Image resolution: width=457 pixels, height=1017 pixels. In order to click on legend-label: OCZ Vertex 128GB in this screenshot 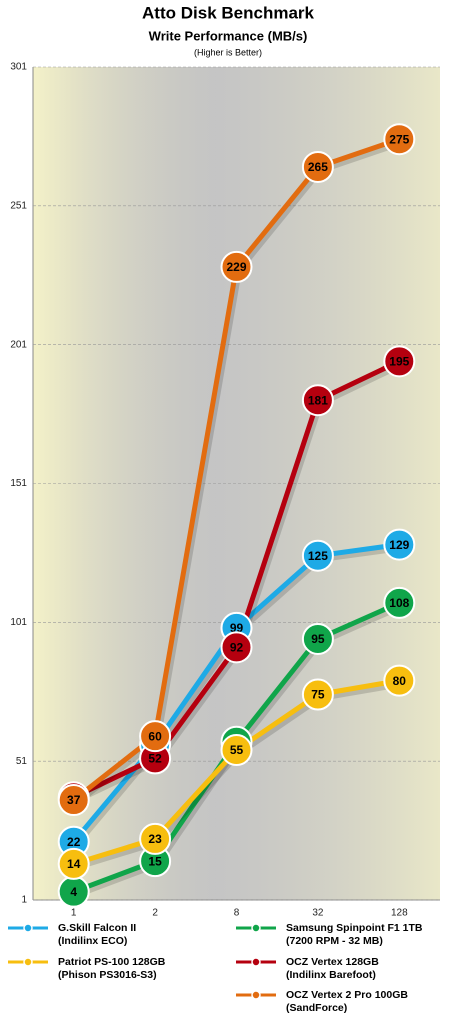, I will do `click(332, 962)`.